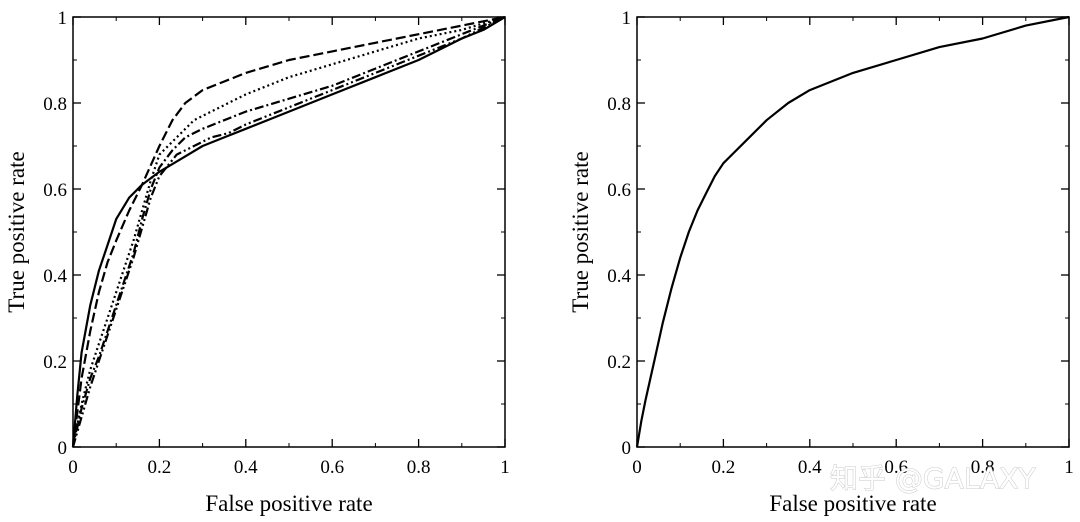 This screenshot has height=522, width=1080. Describe the element at coordinates (16, 231) in the screenshot. I see `y-axis-label-left: True positive rate` at that location.